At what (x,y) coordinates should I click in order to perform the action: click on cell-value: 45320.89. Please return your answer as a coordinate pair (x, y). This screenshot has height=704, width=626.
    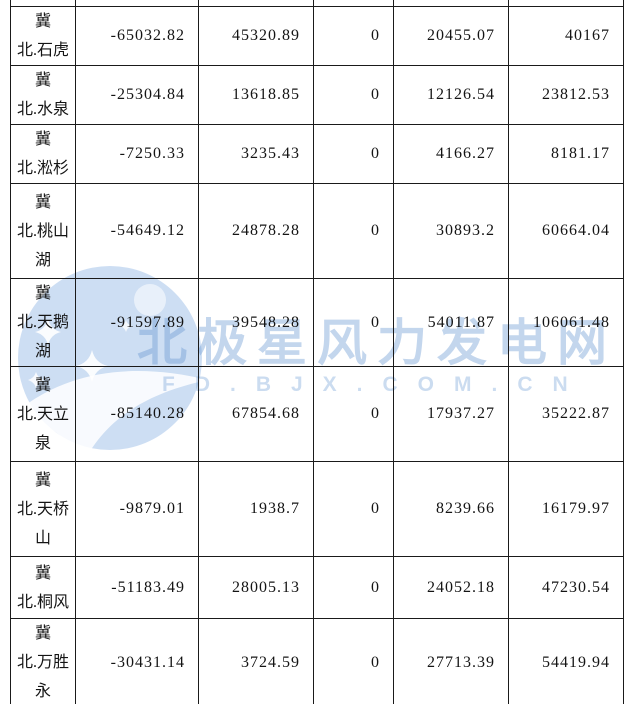
    Looking at the image, I should click on (256, 36).